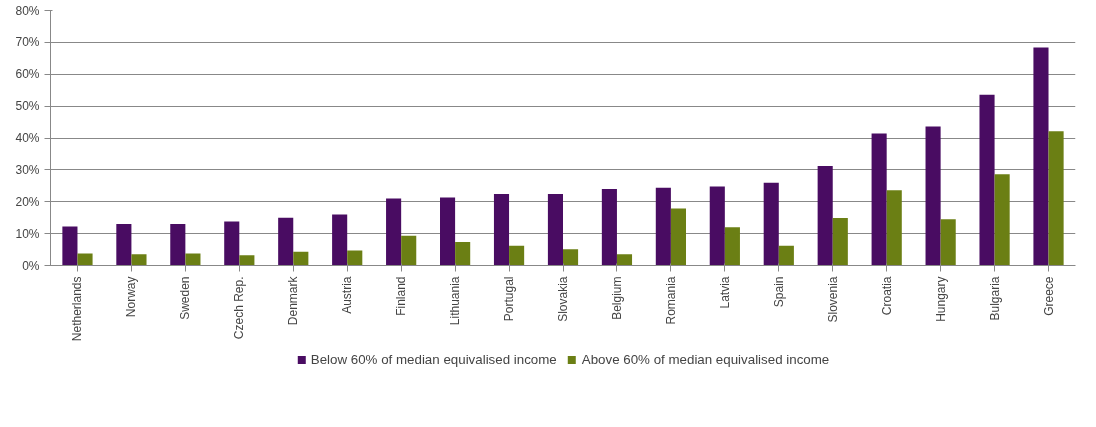  I want to click on x-tick-label: Norway, so click(131, 297).